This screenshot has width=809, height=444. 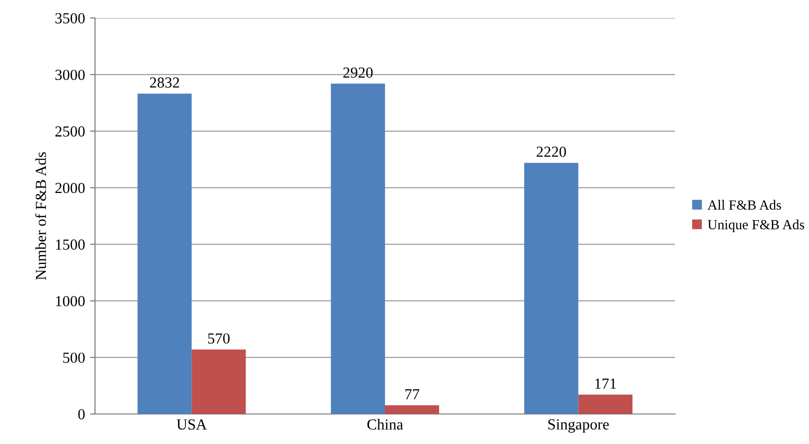 What do you see at coordinates (412, 394) in the screenshot?
I see `data-label: 77` at bounding box center [412, 394].